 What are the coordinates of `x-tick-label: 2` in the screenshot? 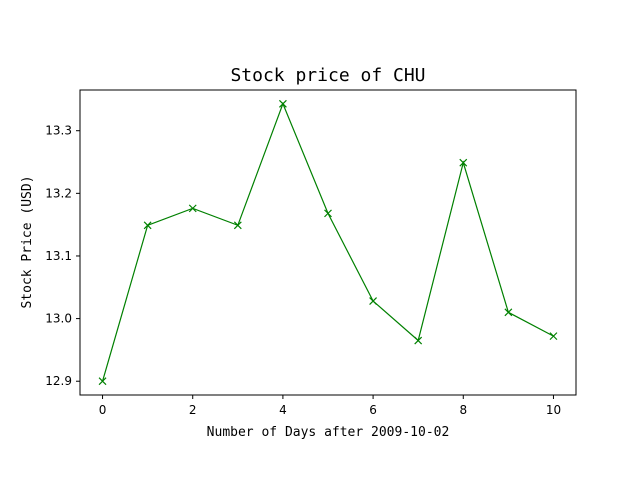 It's located at (193, 410).